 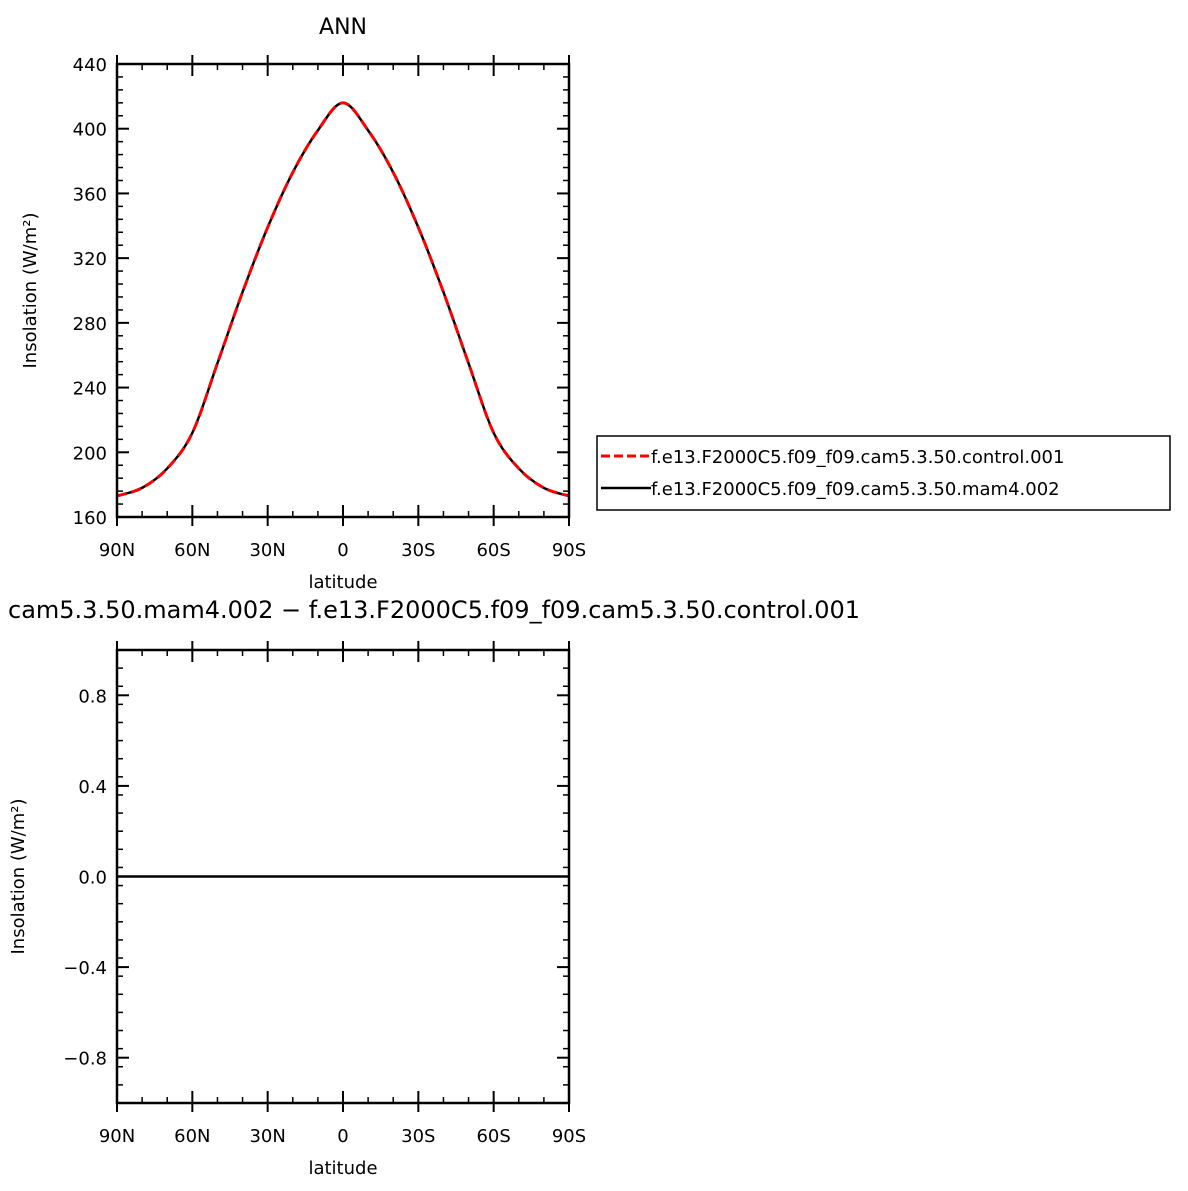 I want to click on y-tick-label: 0.8, so click(x=92, y=696).